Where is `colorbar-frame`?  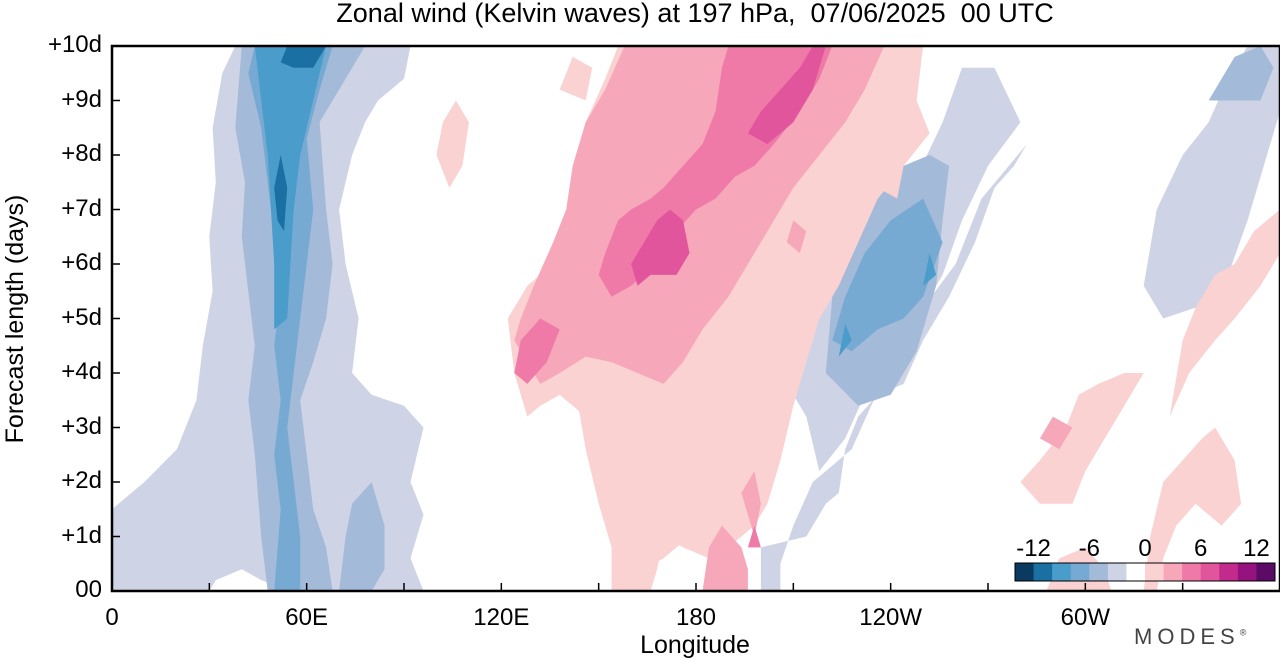
colorbar-frame is located at coordinates (1145, 572).